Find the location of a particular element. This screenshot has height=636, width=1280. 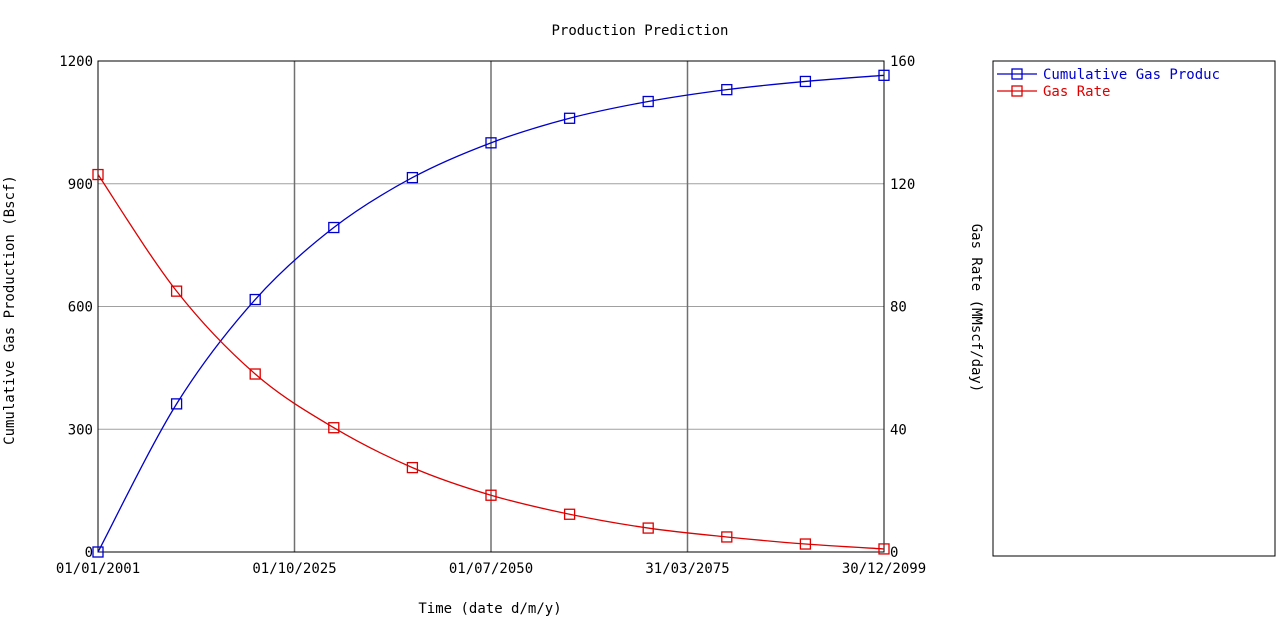

x-tick-label: 01/07/2050 is located at coordinates (491, 569).